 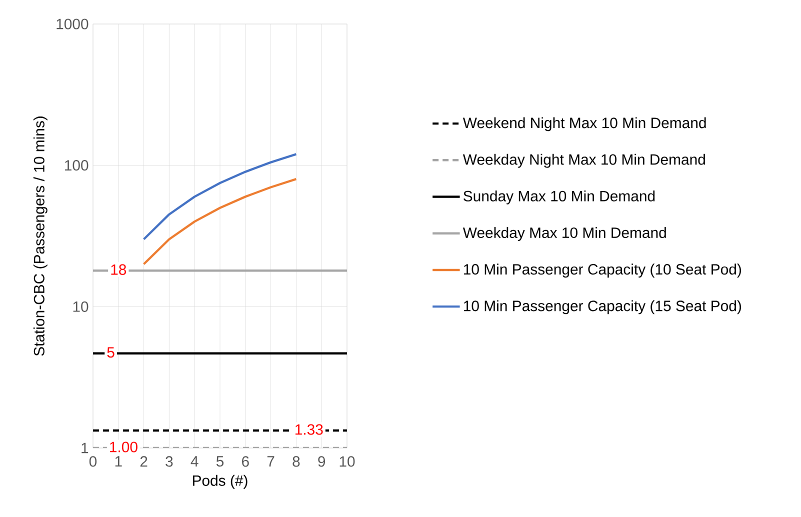 What do you see at coordinates (602, 271) in the screenshot?
I see `legend-label: 10 Min Passenger Capacity (10 Seat Pod)` at bounding box center [602, 271].